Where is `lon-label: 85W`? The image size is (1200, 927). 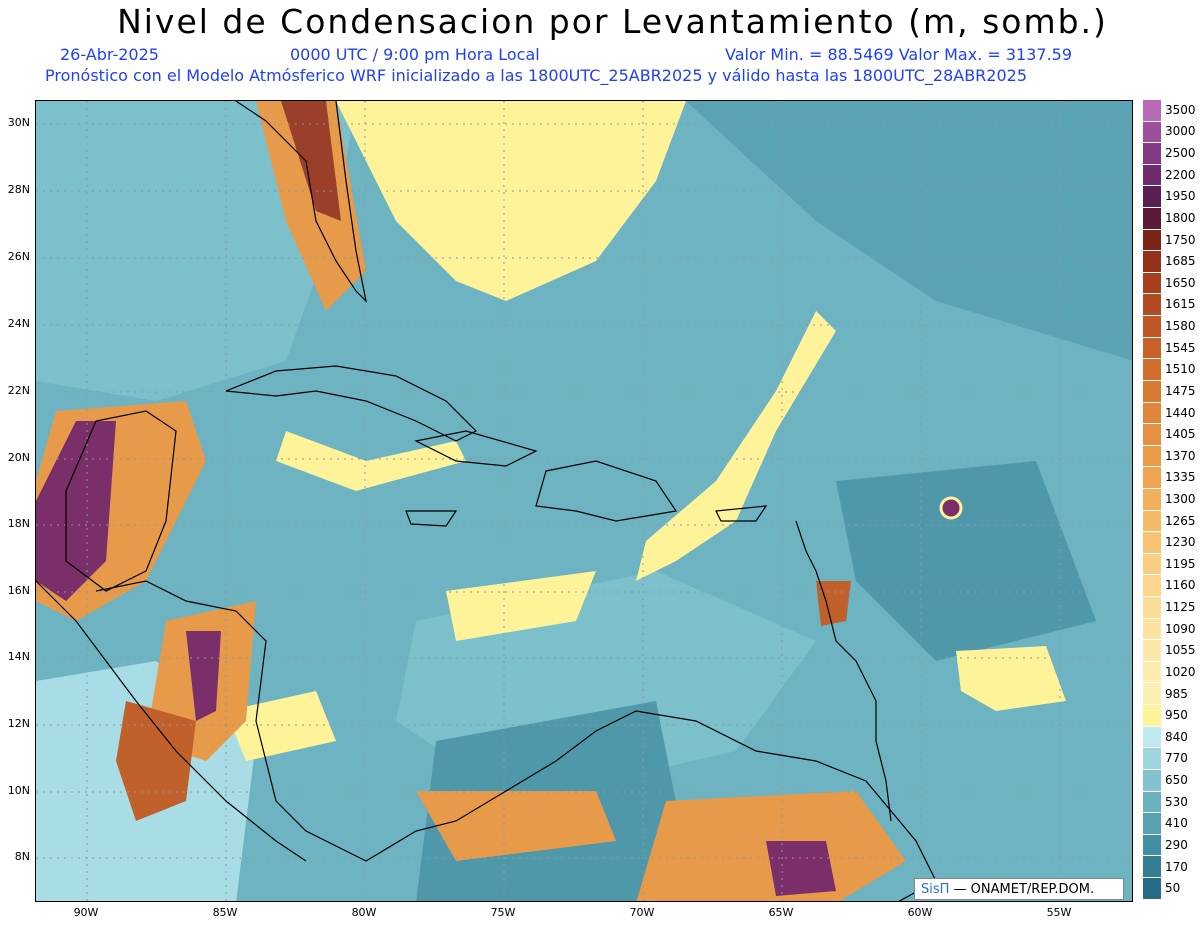
lon-label: 85W is located at coordinates (225, 912).